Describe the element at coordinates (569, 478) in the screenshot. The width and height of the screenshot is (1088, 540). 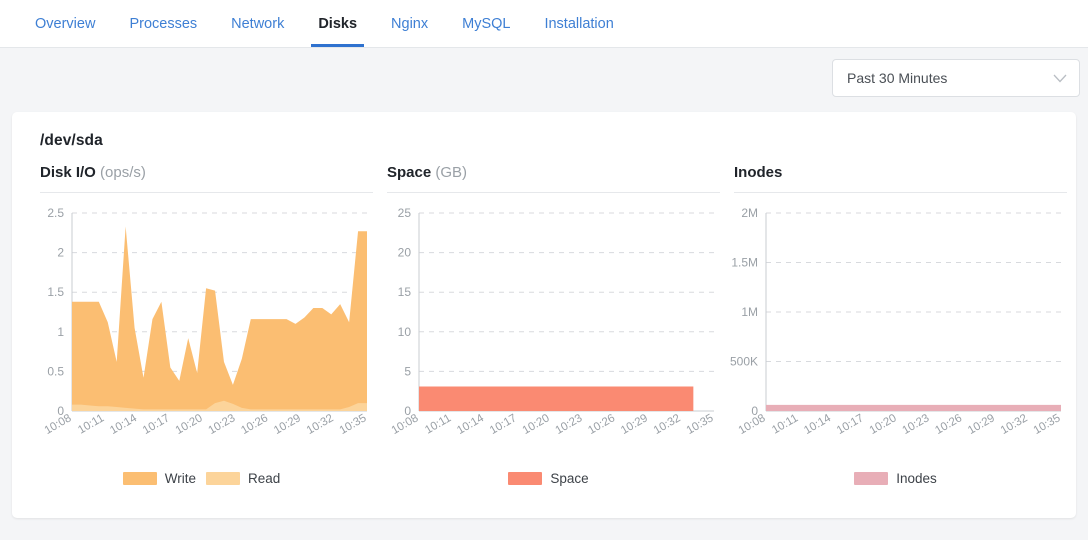
I see `legend-label: Space` at that location.